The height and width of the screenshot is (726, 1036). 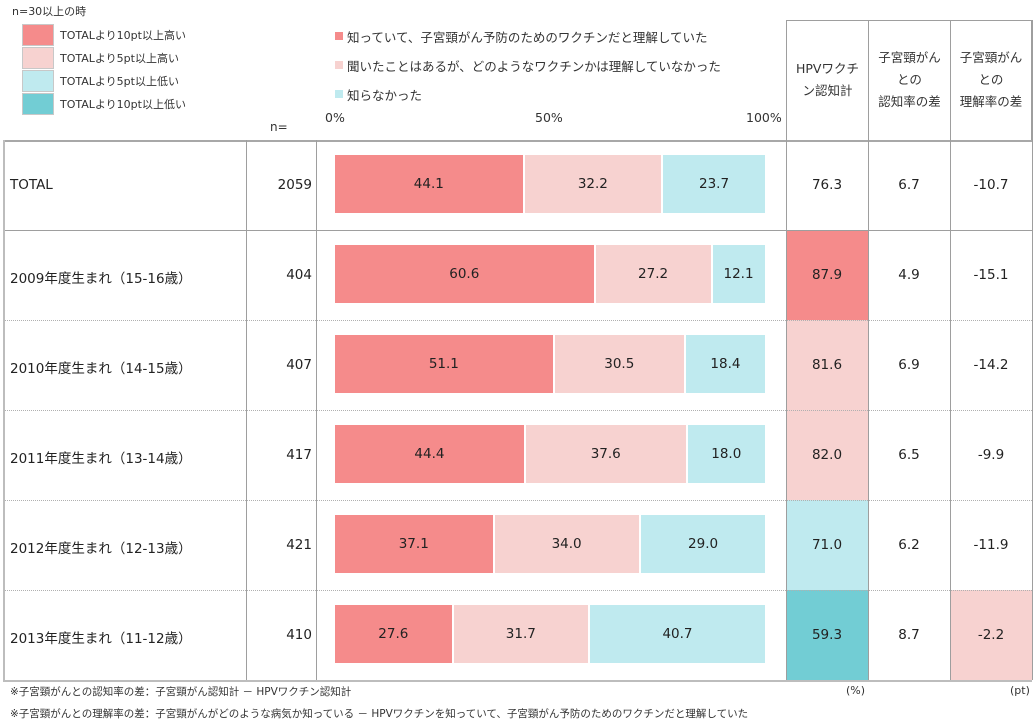 I want to click on diff-recognition-cell: 6.2, so click(x=909, y=545).